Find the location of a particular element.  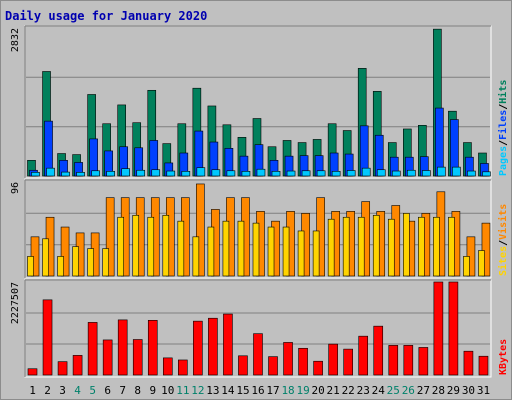

x-tick-label: 4 is located at coordinates (77, 390).